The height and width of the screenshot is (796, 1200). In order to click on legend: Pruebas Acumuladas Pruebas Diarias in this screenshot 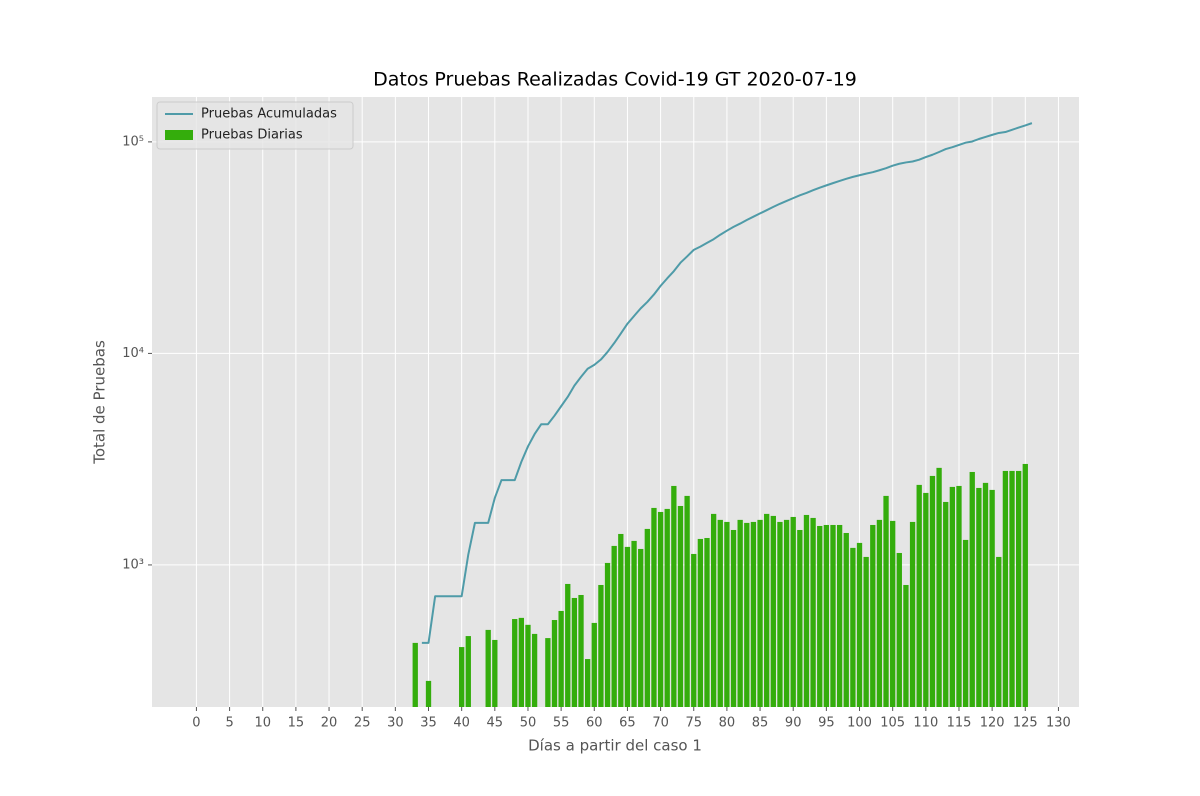, I will do `click(255, 125)`.